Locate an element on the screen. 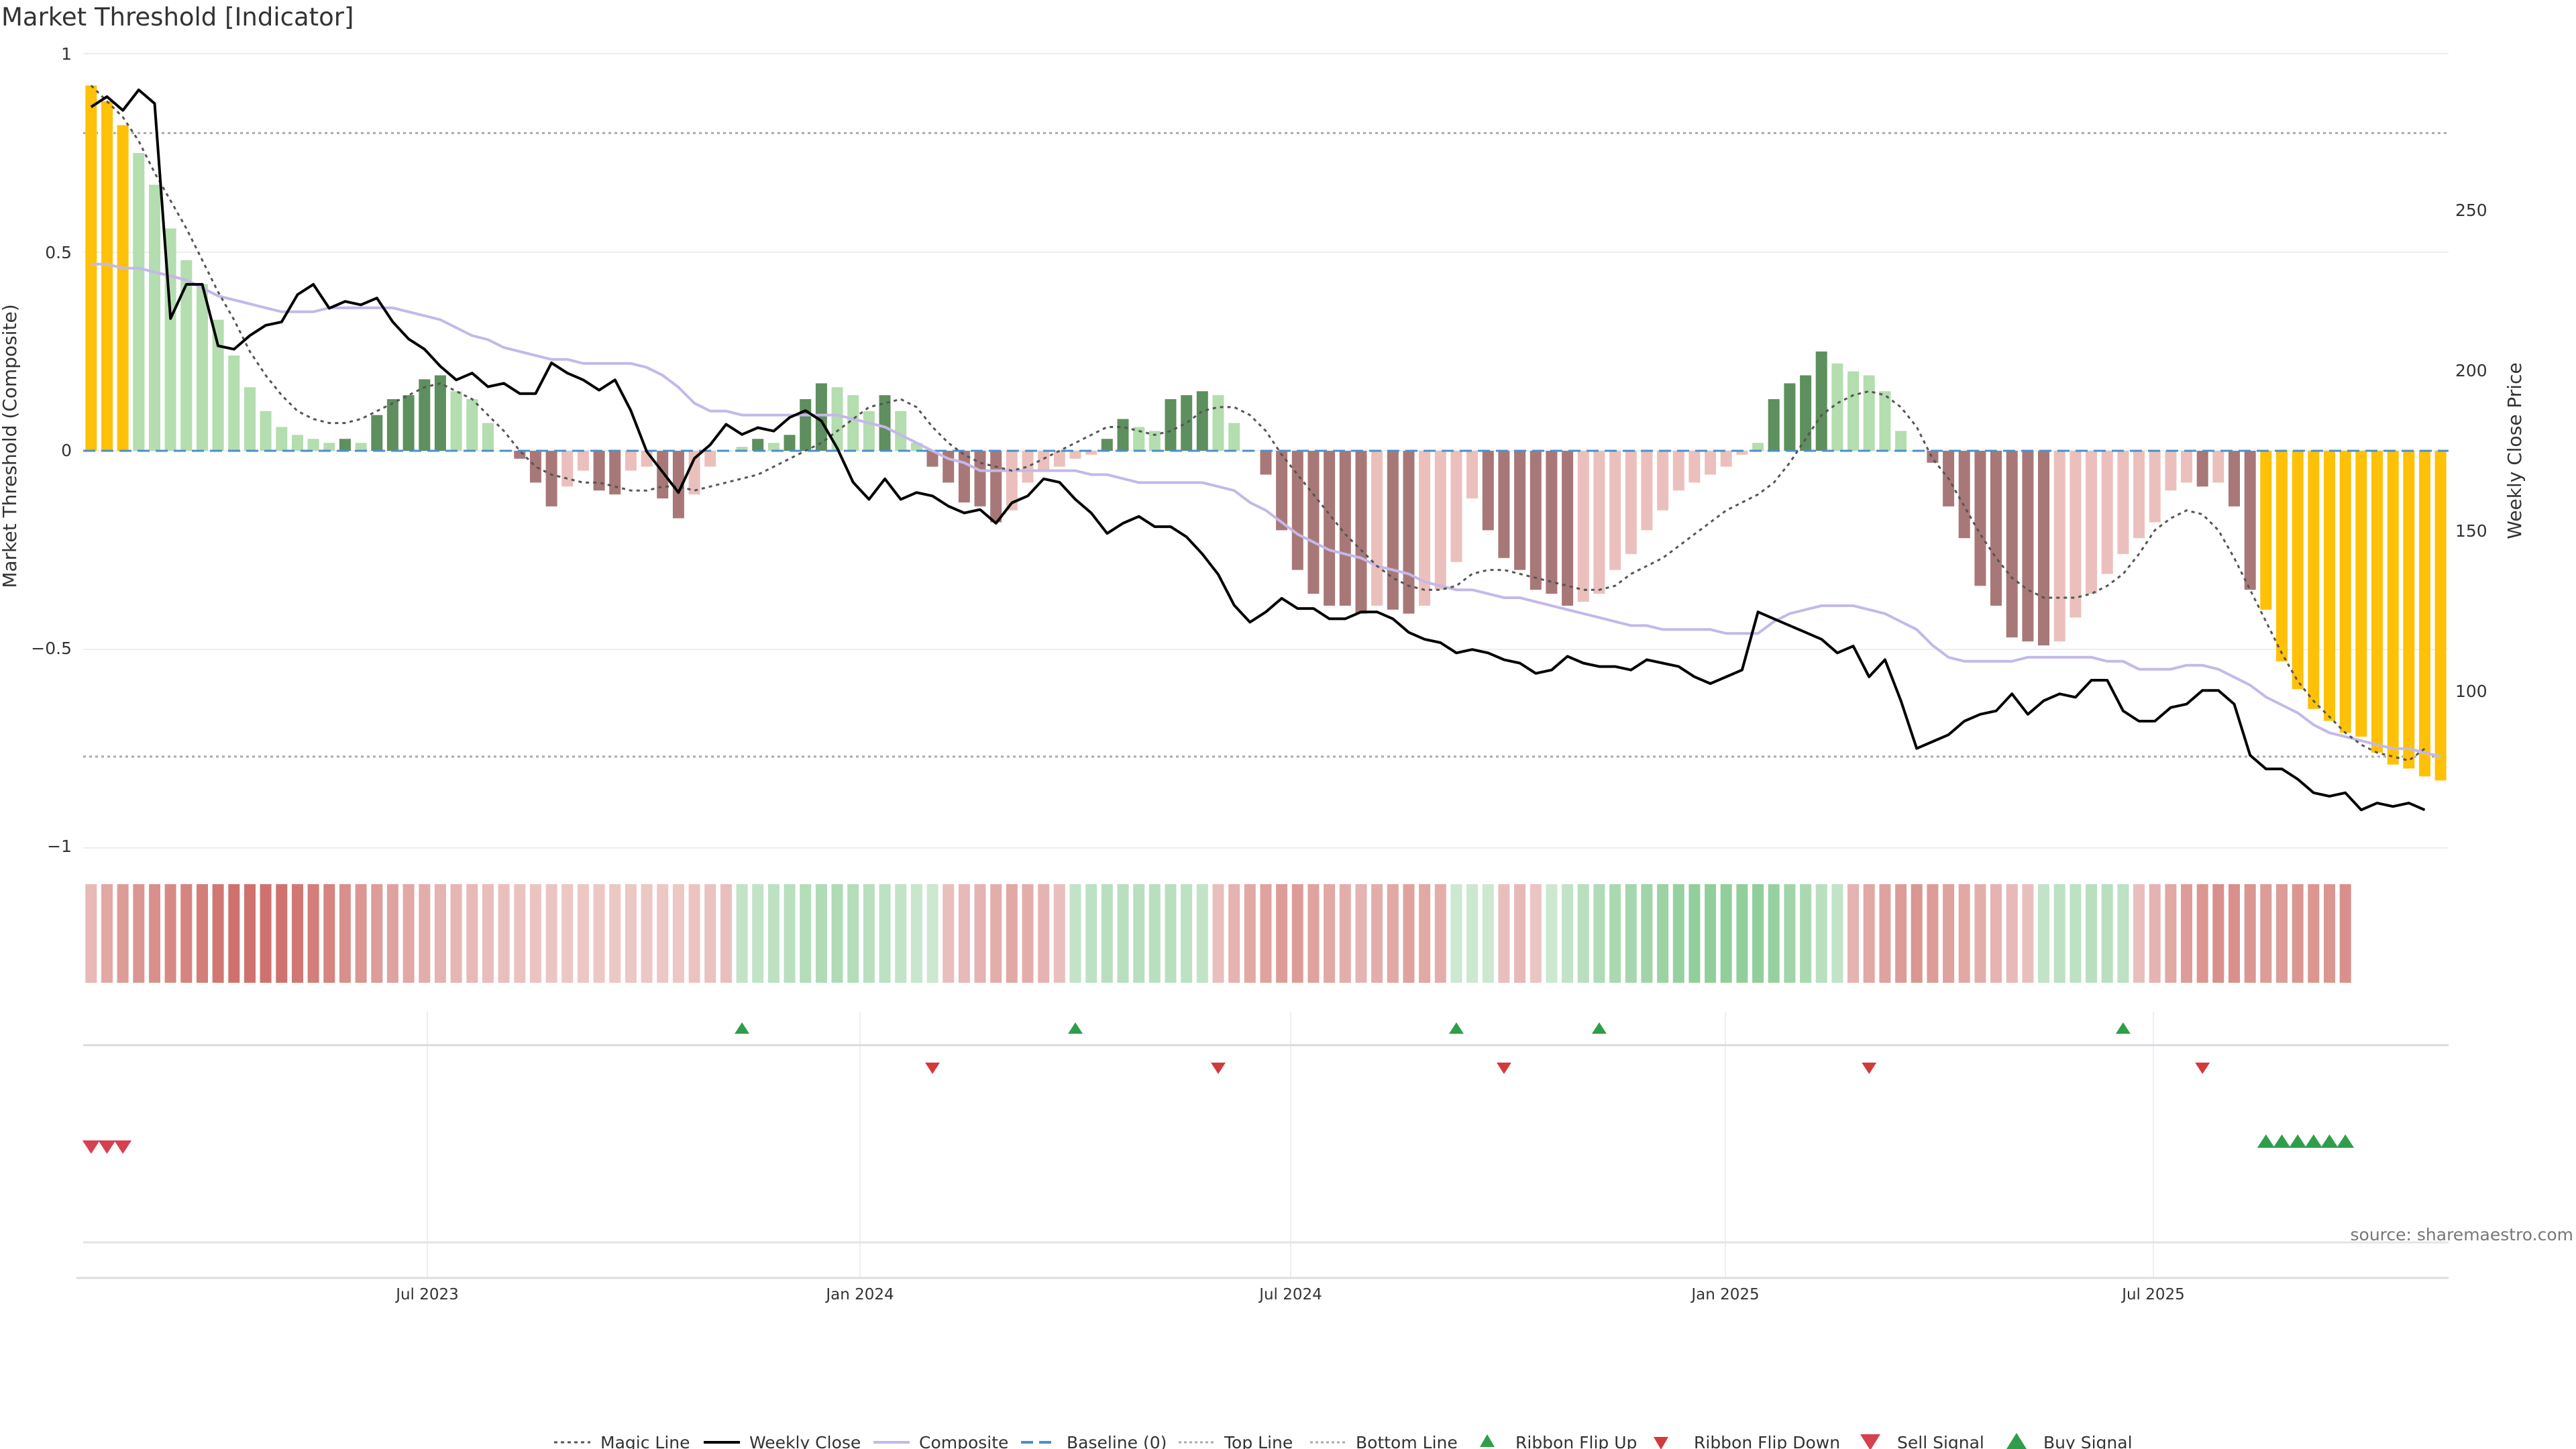 Image resolution: width=2576 pixels, height=1449 pixels. y-right-tick: 100 is located at coordinates (2471, 691).